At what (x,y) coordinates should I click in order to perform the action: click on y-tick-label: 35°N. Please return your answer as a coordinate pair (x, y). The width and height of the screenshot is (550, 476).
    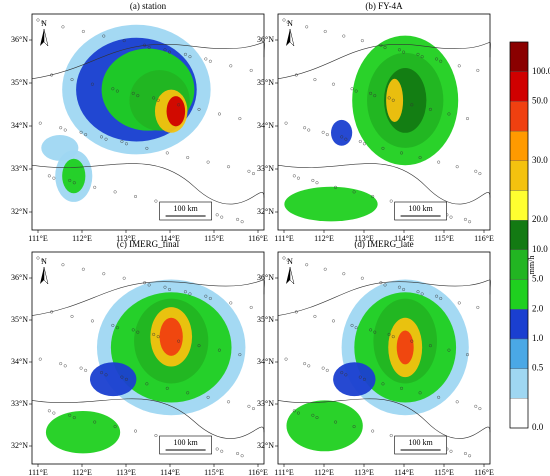
    Looking at the image, I should click on (265, 82).